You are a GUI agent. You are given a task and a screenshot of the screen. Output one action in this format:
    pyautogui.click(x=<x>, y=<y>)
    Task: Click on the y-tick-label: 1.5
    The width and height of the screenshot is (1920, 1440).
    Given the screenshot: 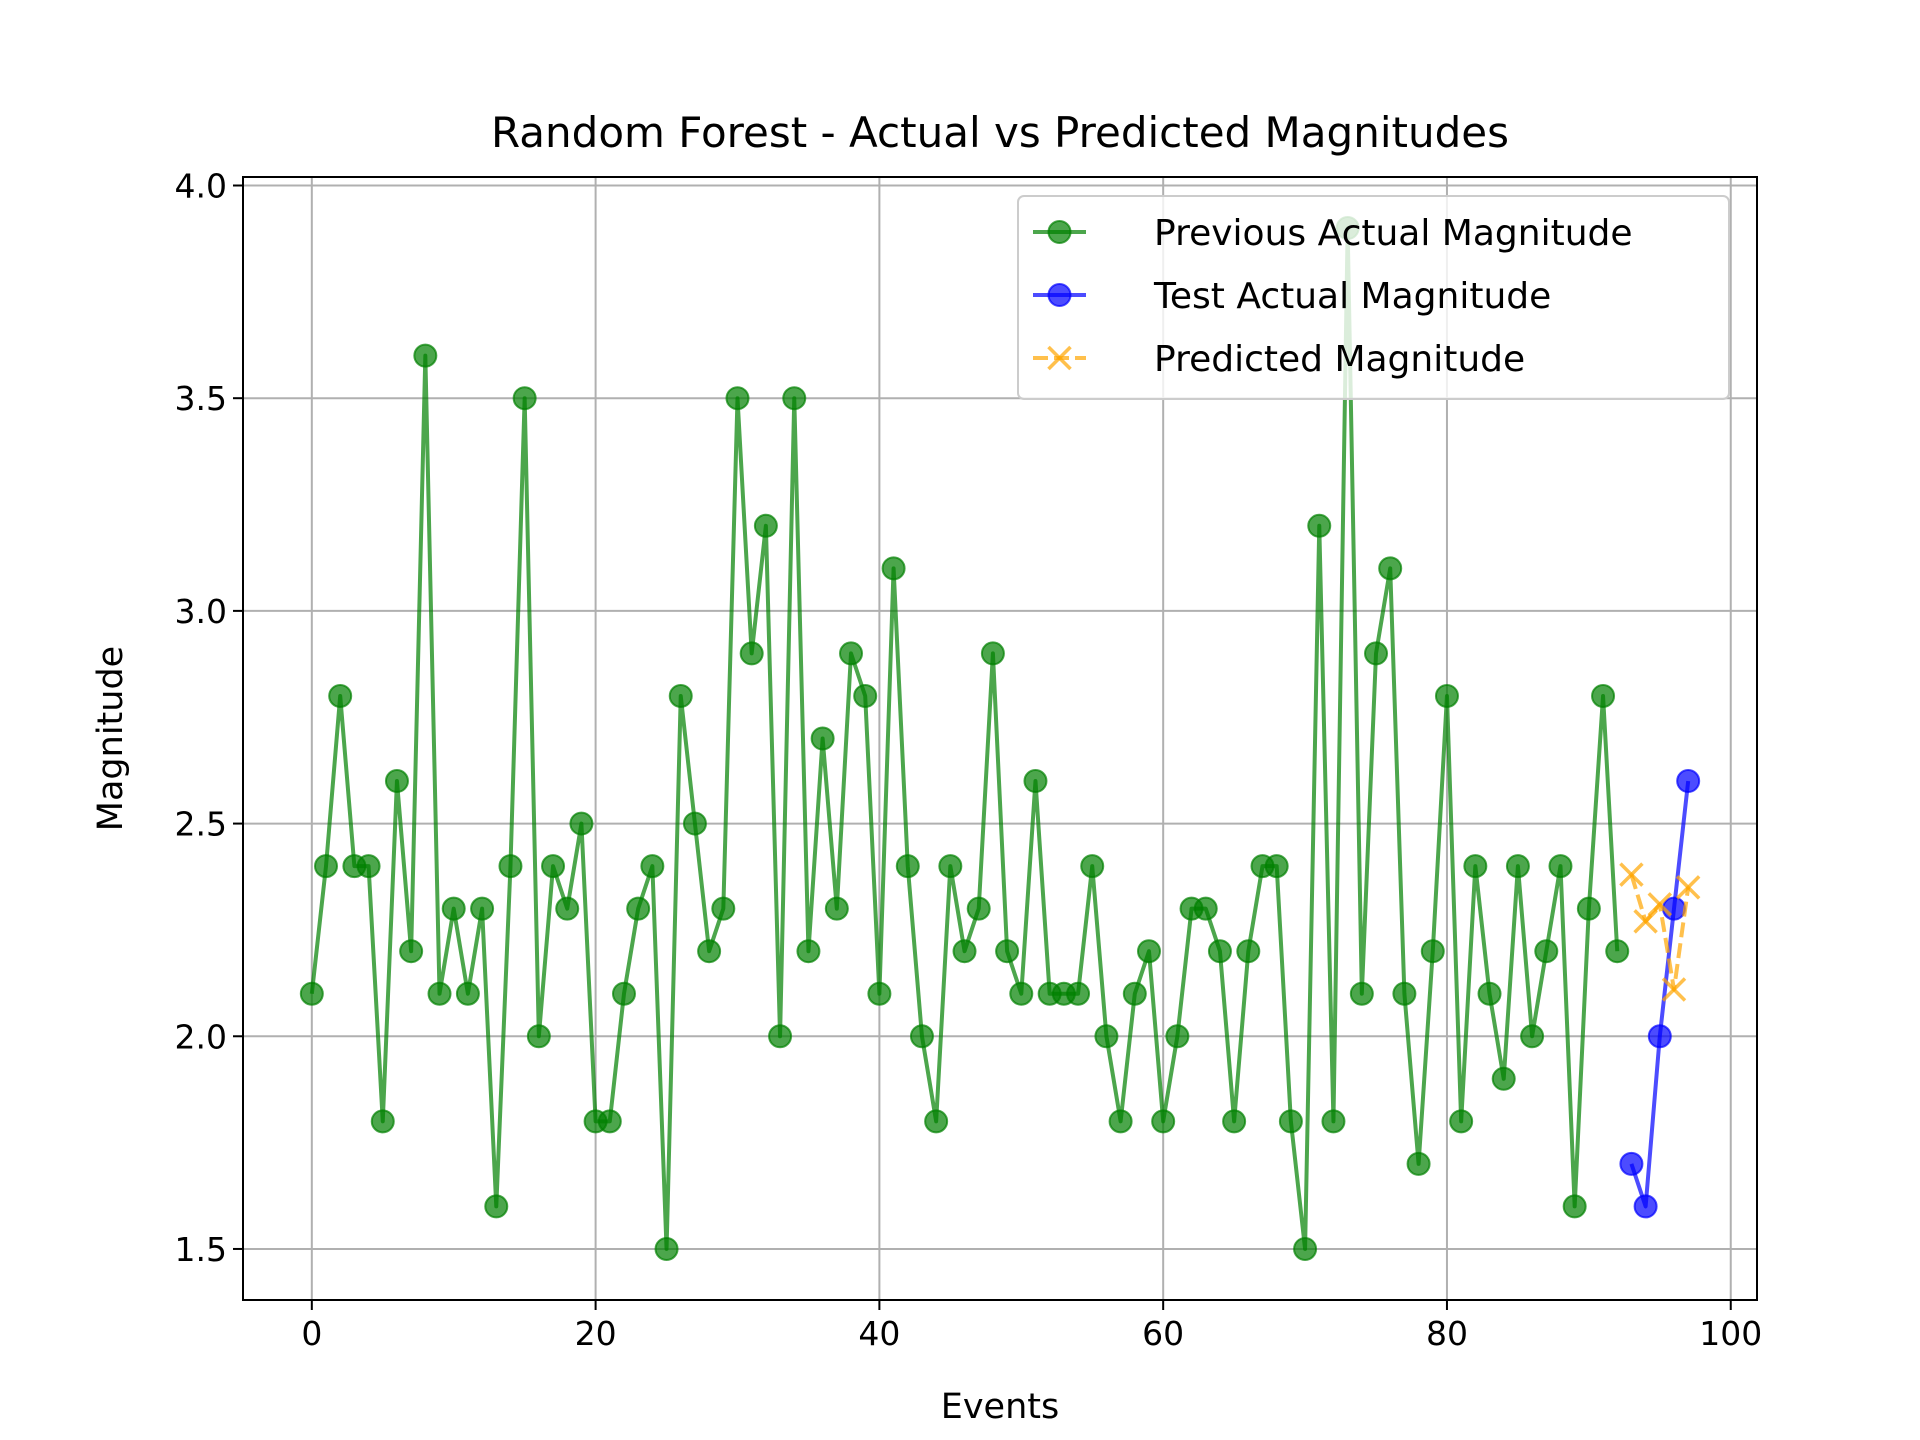 What is the action you would take?
    pyautogui.click(x=201, y=1249)
    